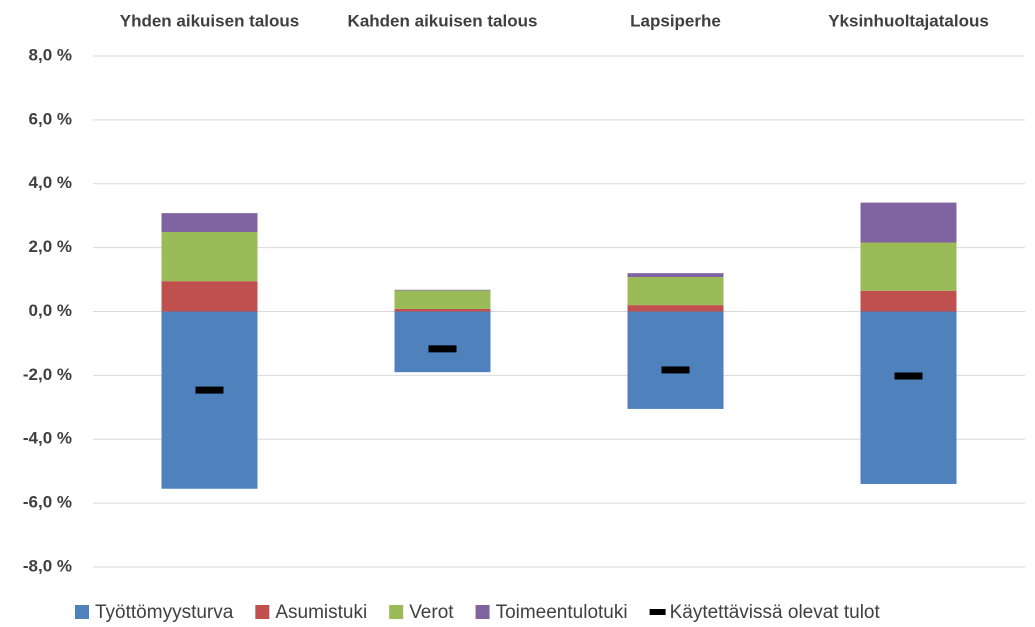 This screenshot has height=627, width=1035. What do you see at coordinates (50, 246) in the screenshot?
I see `y-tick-label: 2,0 %` at bounding box center [50, 246].